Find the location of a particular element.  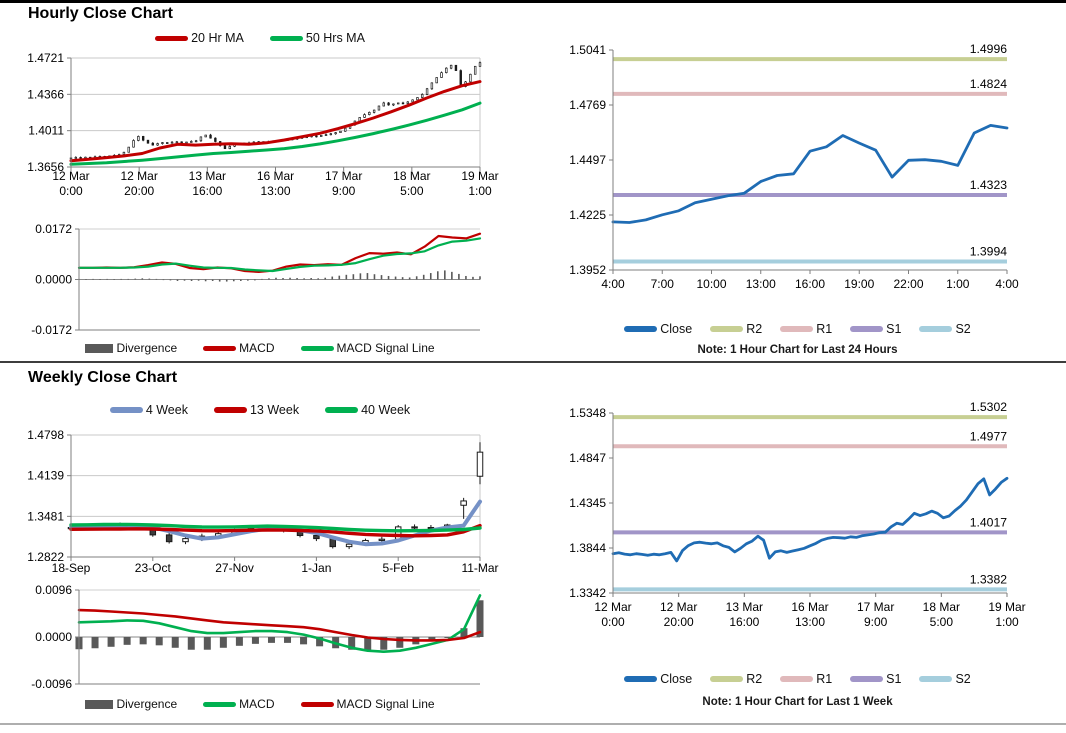

legend-item-r1: R1 is located at coordinates (806, 679).